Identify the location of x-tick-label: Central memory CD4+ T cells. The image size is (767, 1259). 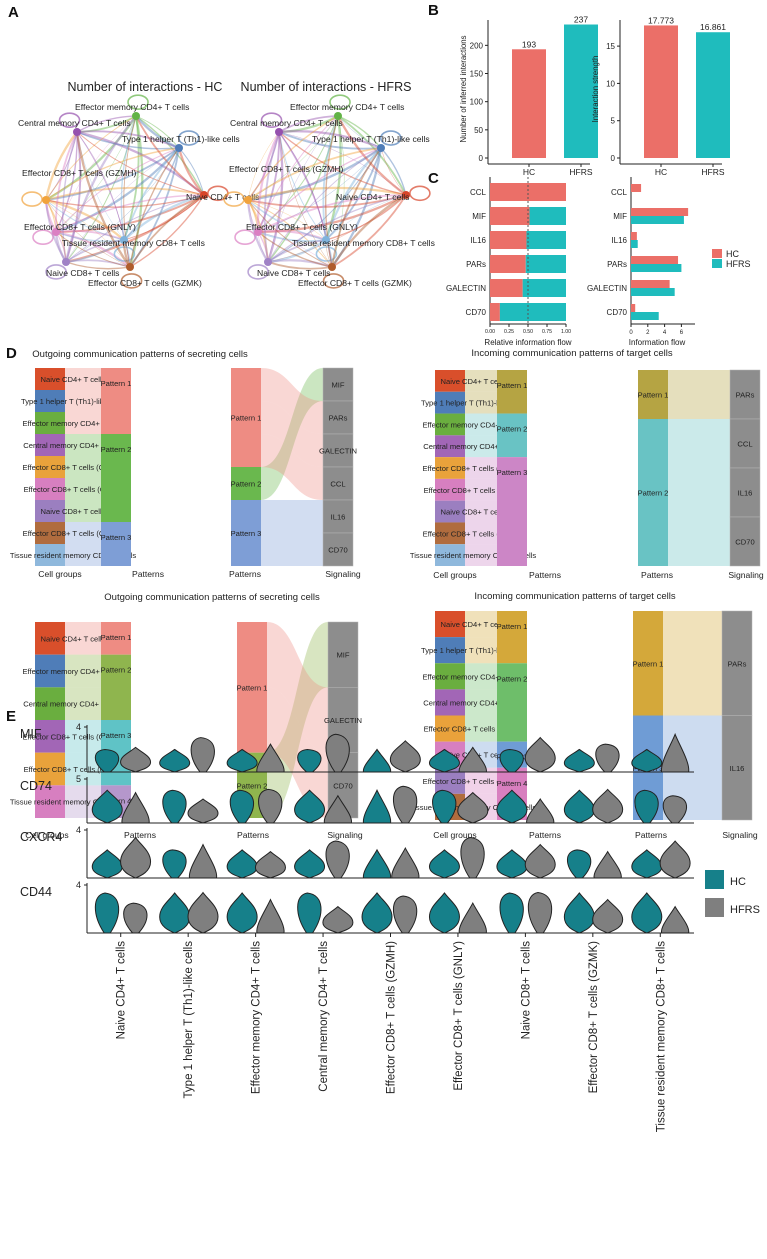
(324, 1016).